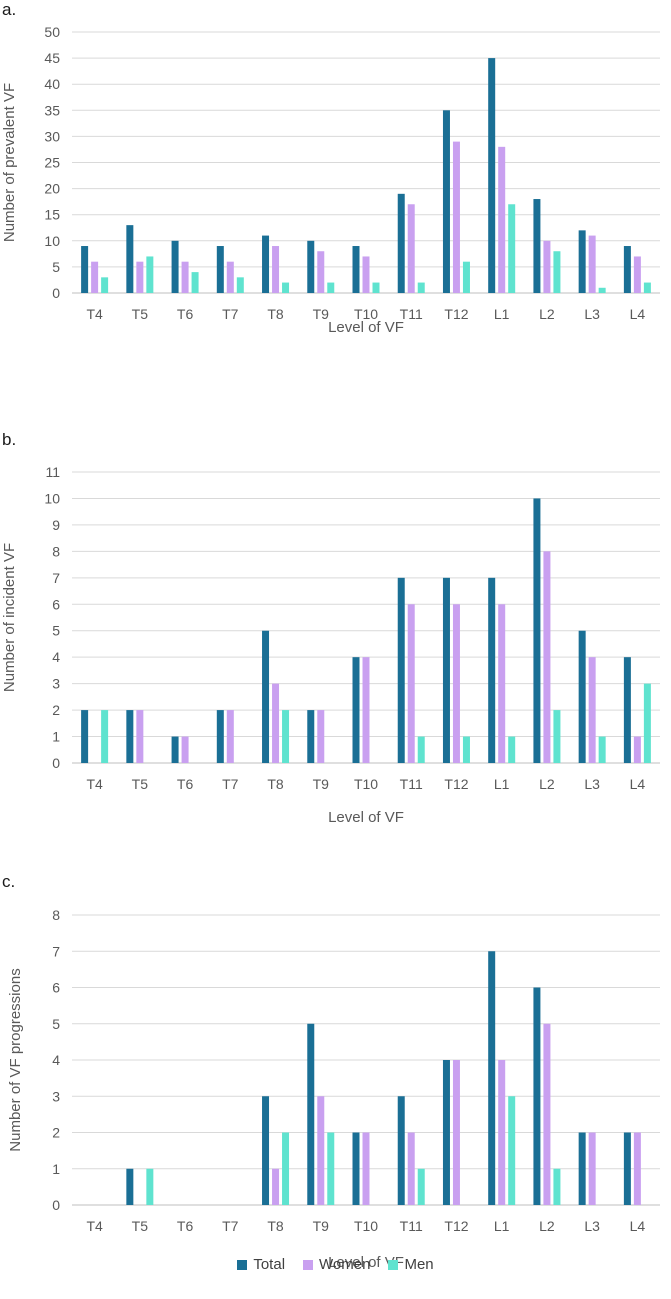  I want to click on y-tick-label: 1, so click(56, 1169).